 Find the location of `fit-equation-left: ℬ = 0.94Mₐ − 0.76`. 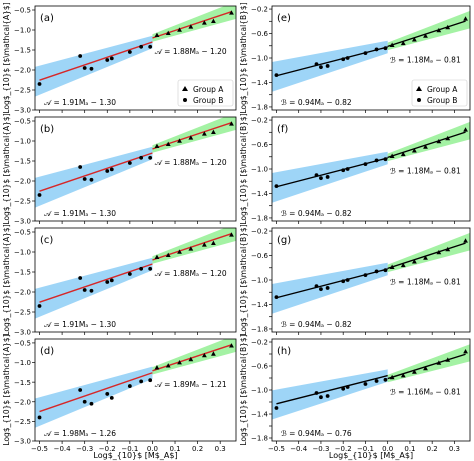

fit-equation-left: ℬ = 0.94Mₐ − 0.76 is located at coordinates (316, 433).